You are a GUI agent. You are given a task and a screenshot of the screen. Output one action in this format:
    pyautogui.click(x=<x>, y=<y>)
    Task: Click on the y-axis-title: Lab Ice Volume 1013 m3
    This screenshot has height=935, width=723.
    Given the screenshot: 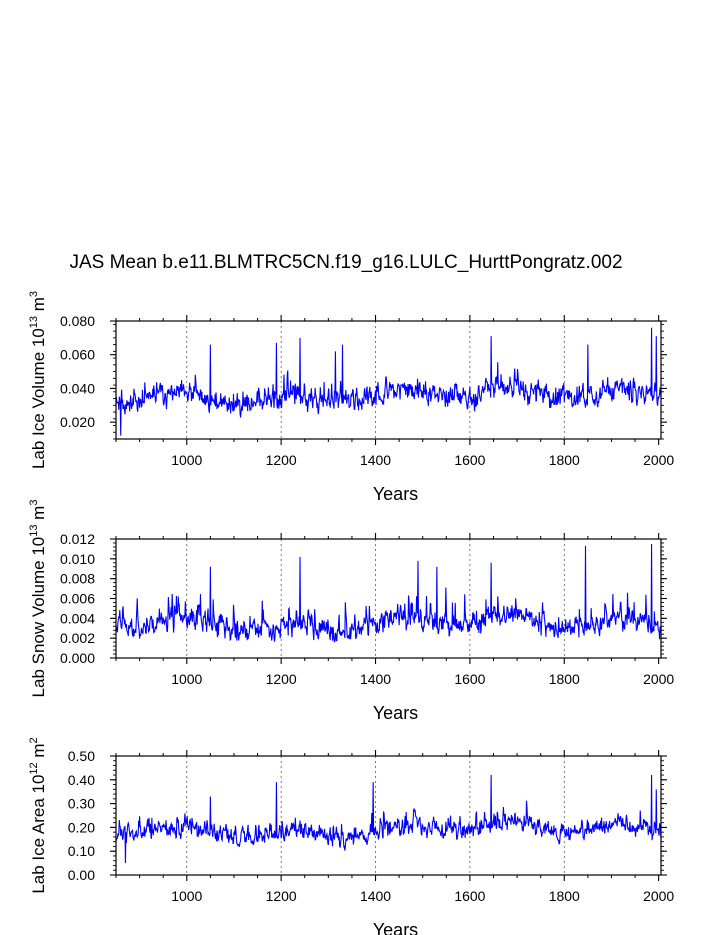 What is the action you would take?
    pyautogui.click(x=38, y=380)
    